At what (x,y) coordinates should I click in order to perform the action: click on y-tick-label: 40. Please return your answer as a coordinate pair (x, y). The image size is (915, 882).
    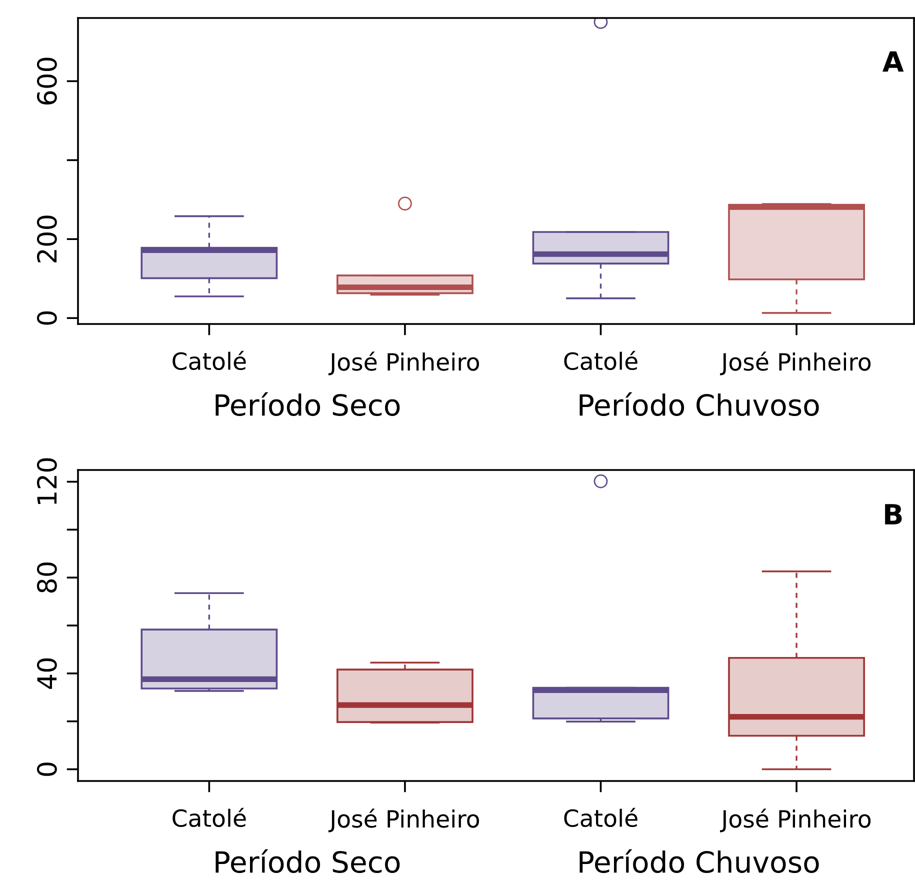
    Looking at the image, I should click on (46, 673).